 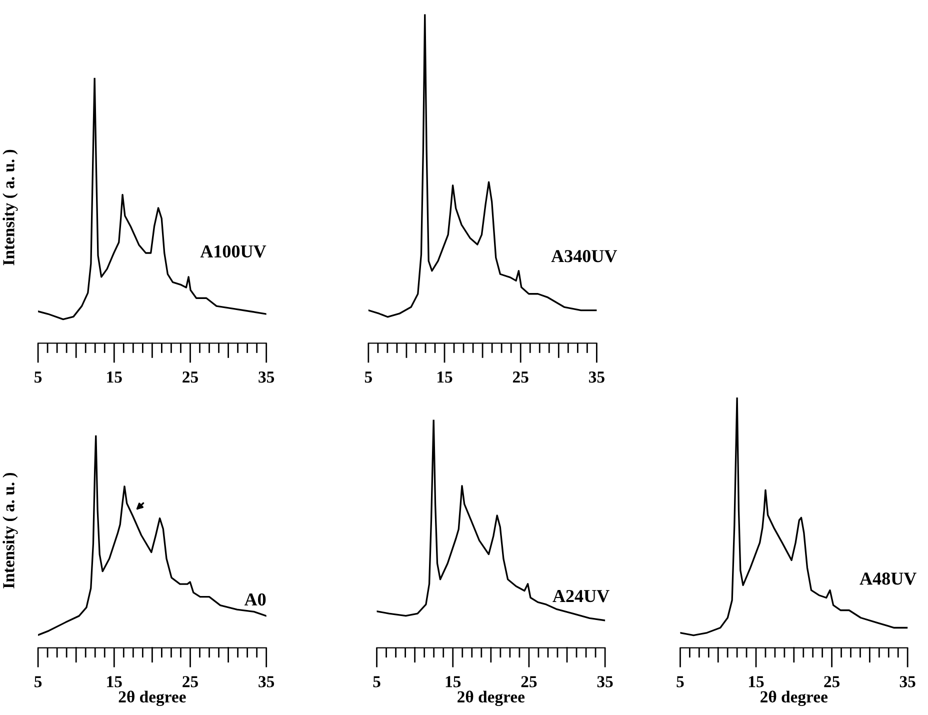 I want to click on series-label: A100UV, so click(x=233, y=251).